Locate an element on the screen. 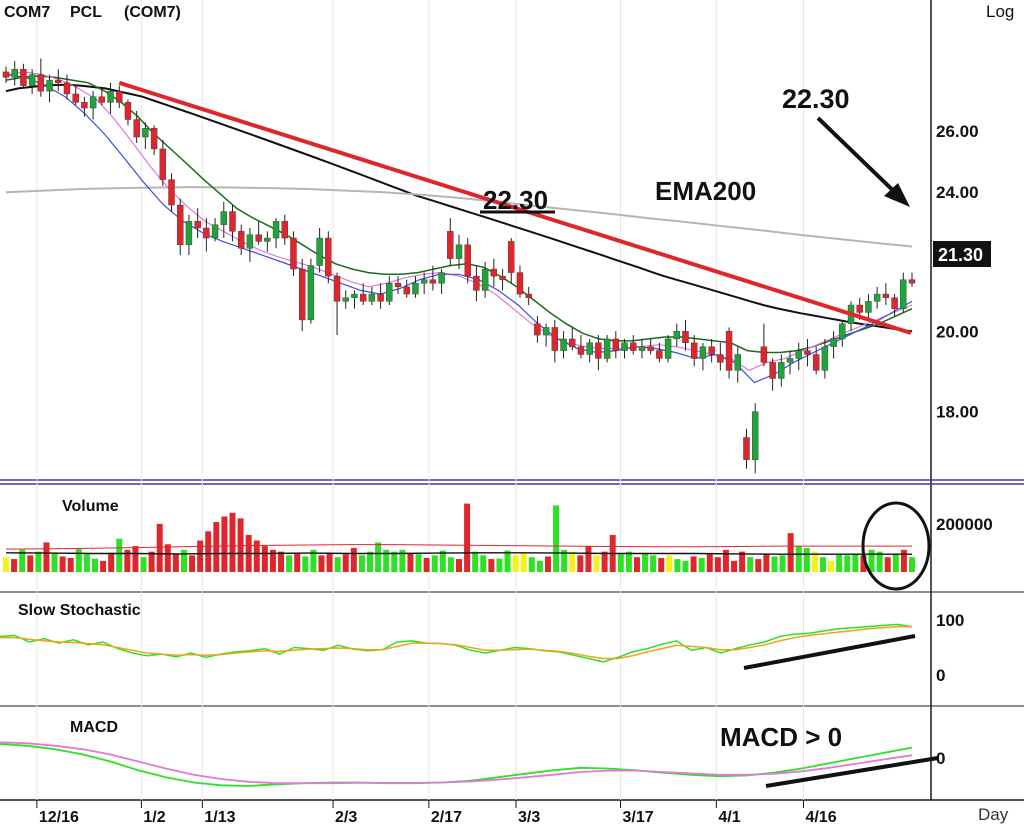 This screenshot has height=832, width=1024. volume-average-line is located at coordinates (458, 547).